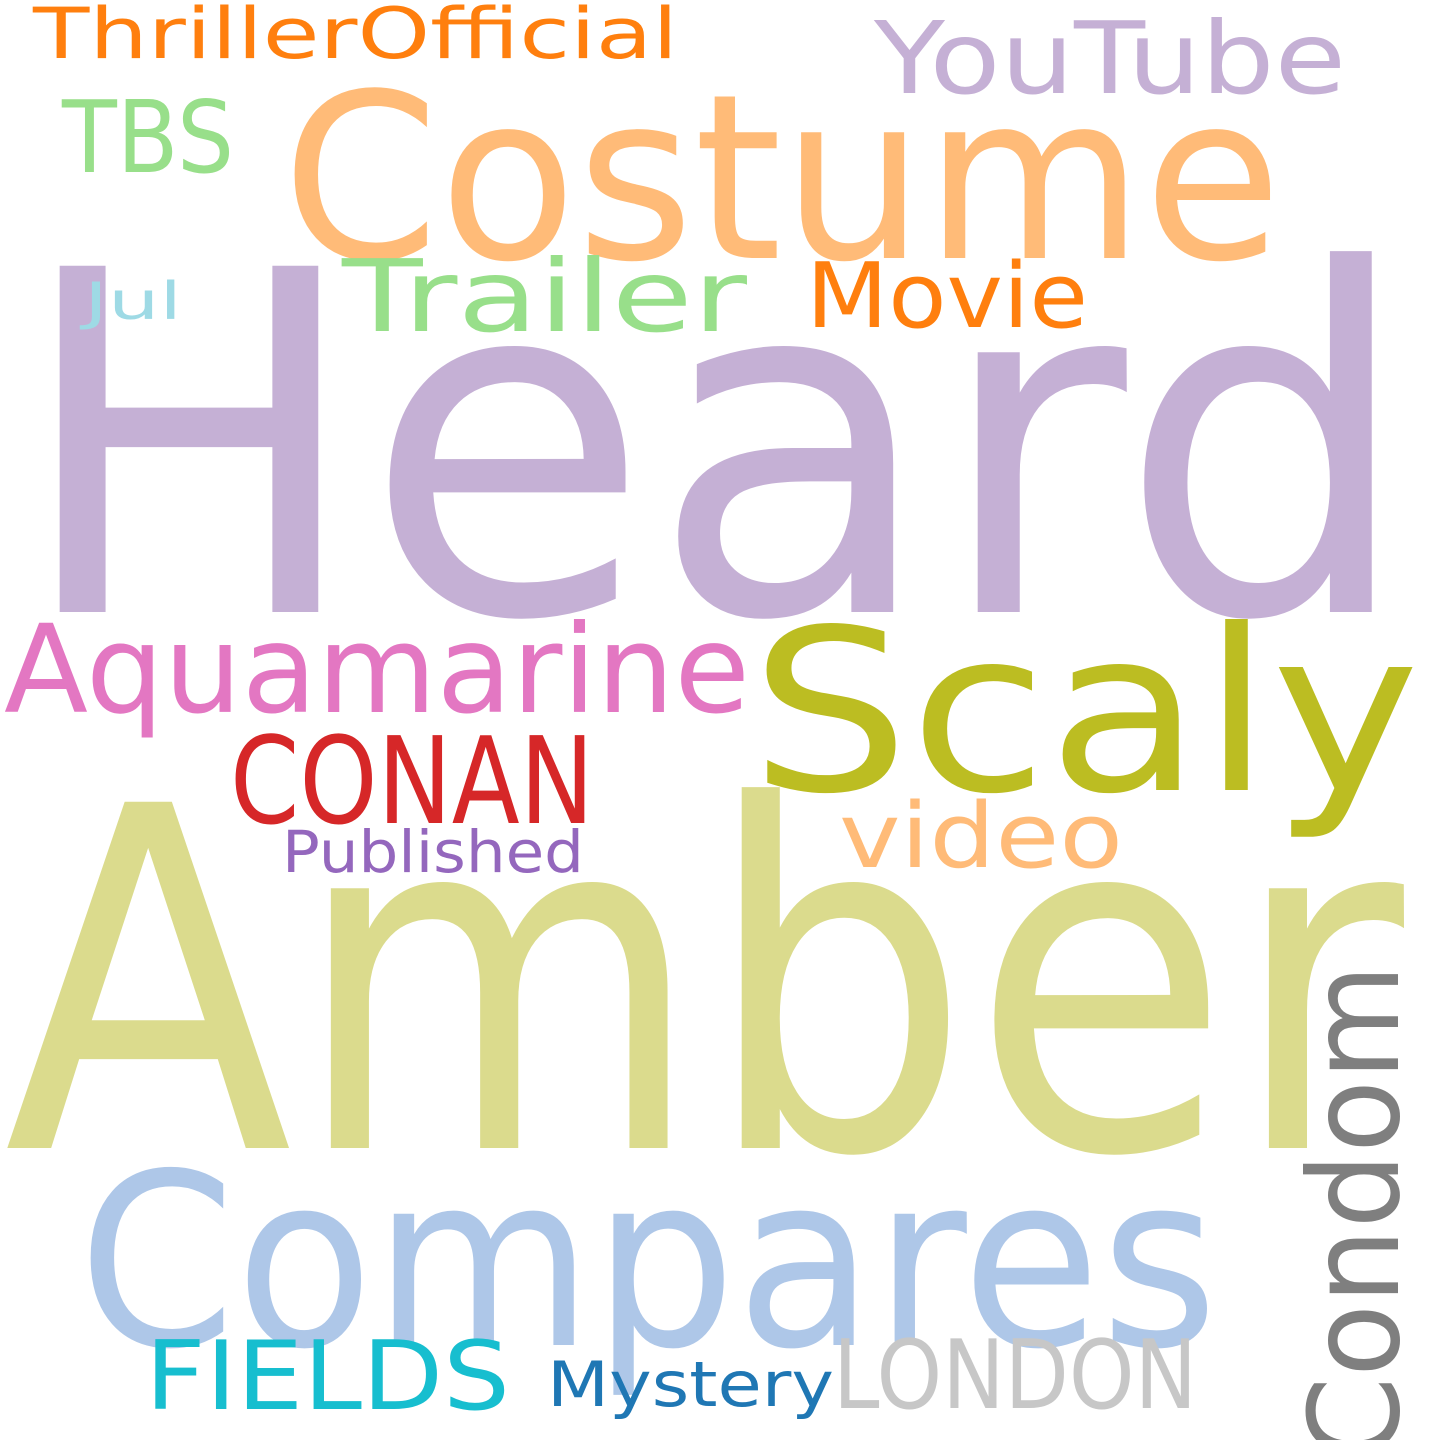  What do you see at coordinates (147, 137) in the screenshot?
I see `word-tbs: TBS` at bounding box center [147, 137].